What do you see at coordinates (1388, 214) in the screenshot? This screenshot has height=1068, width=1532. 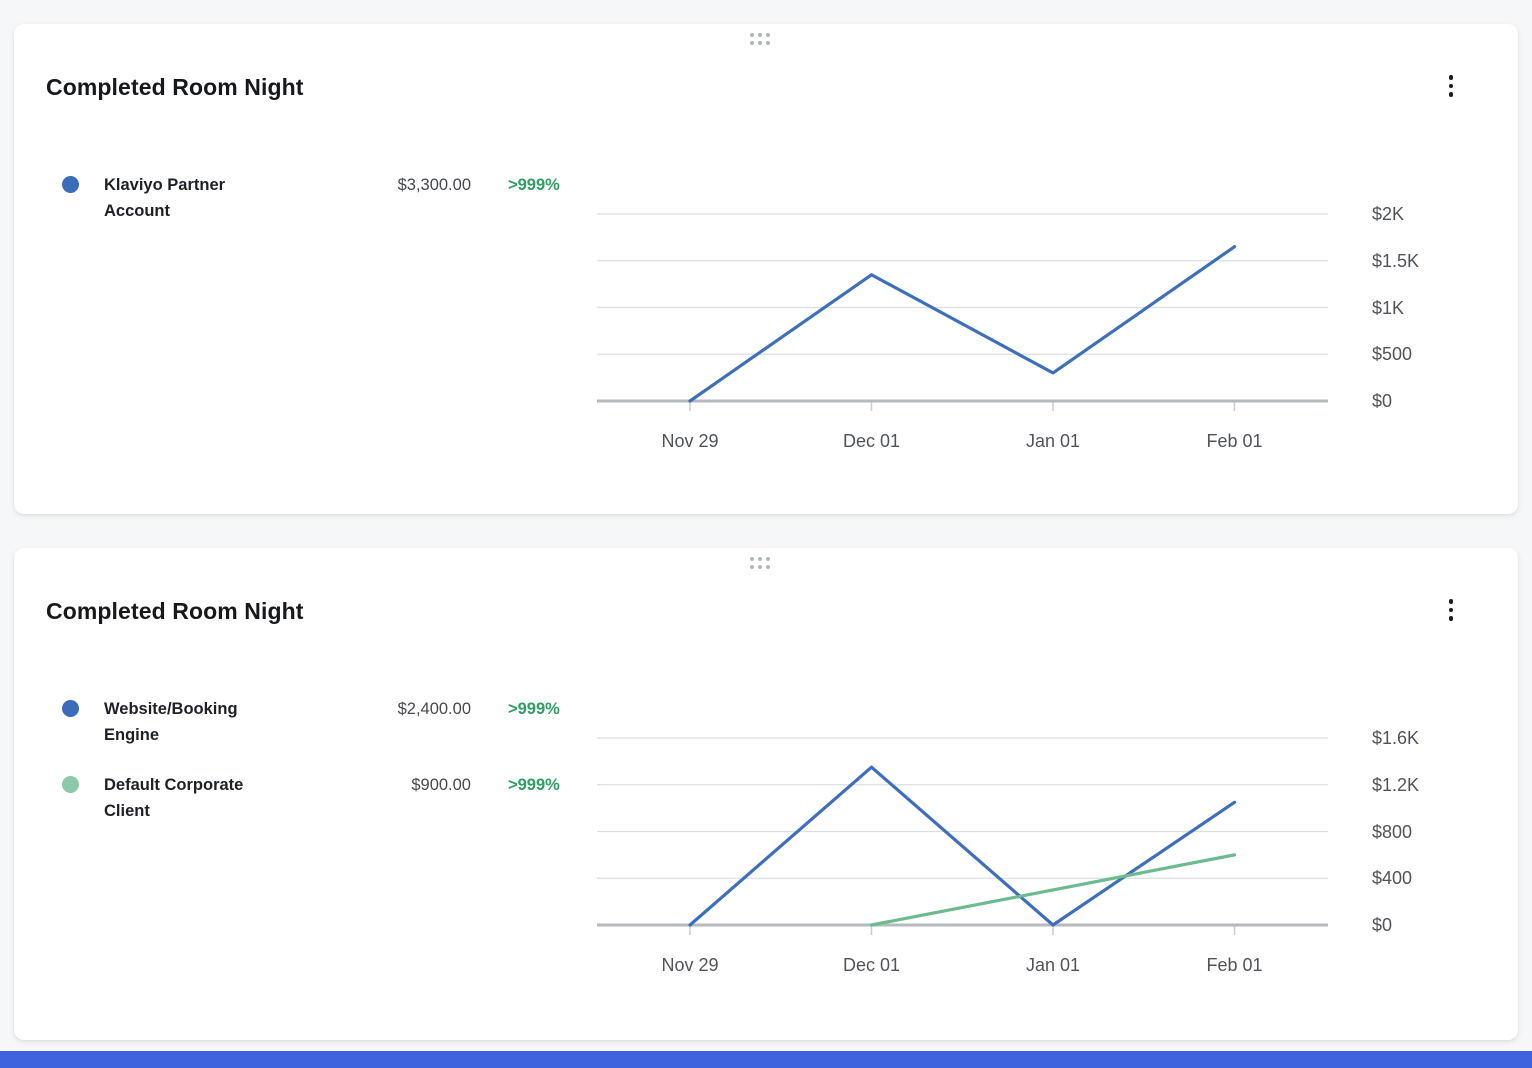 I see `y-axis-label: $2K` at bounding box center [1388, 214].